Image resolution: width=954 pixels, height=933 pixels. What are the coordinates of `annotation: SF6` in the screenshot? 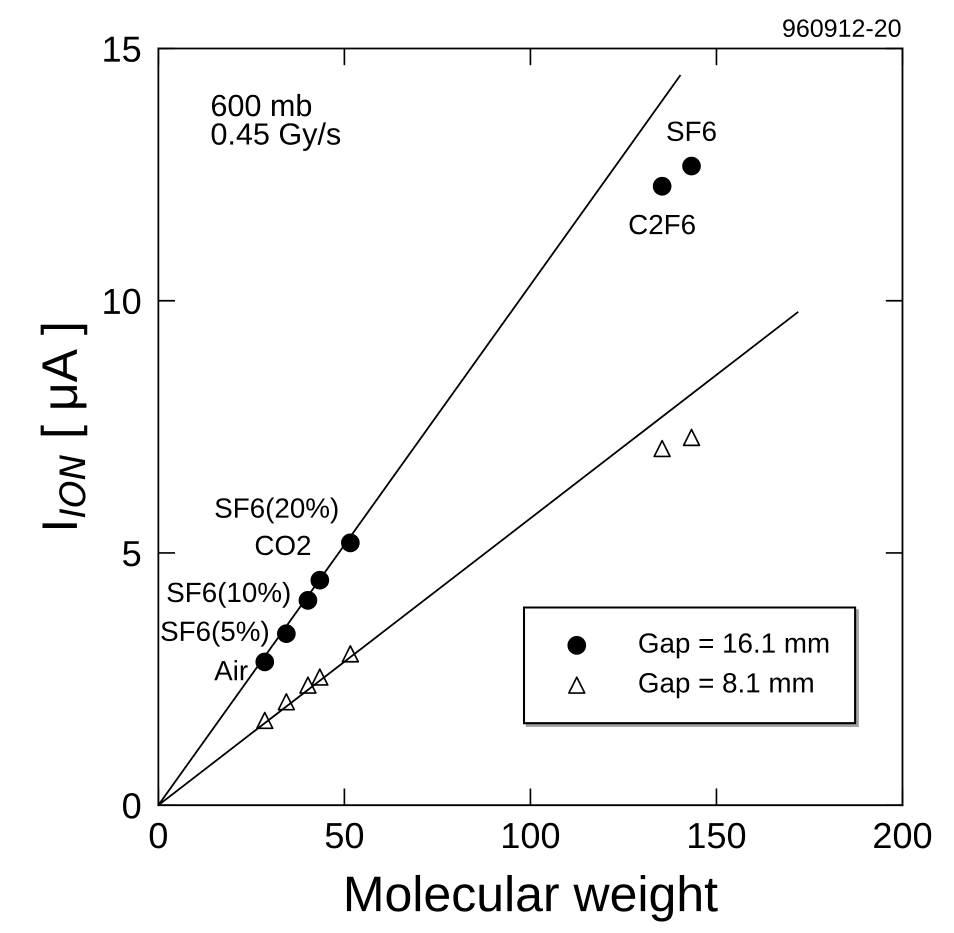 It's located at (691, 131).